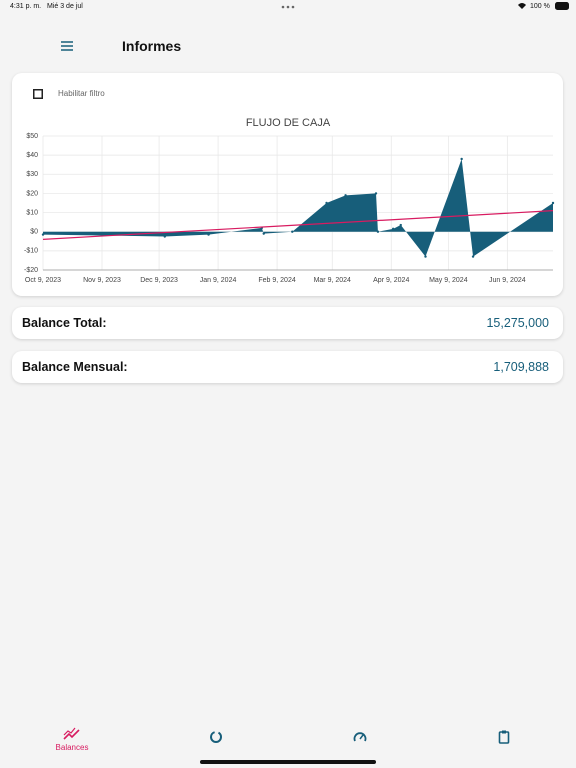 The image size is (576, 768). What do you see at coordinates (288, 744) in the screenshot?
I see `bottom-nav: Balances` at bounding box center [288, 744].